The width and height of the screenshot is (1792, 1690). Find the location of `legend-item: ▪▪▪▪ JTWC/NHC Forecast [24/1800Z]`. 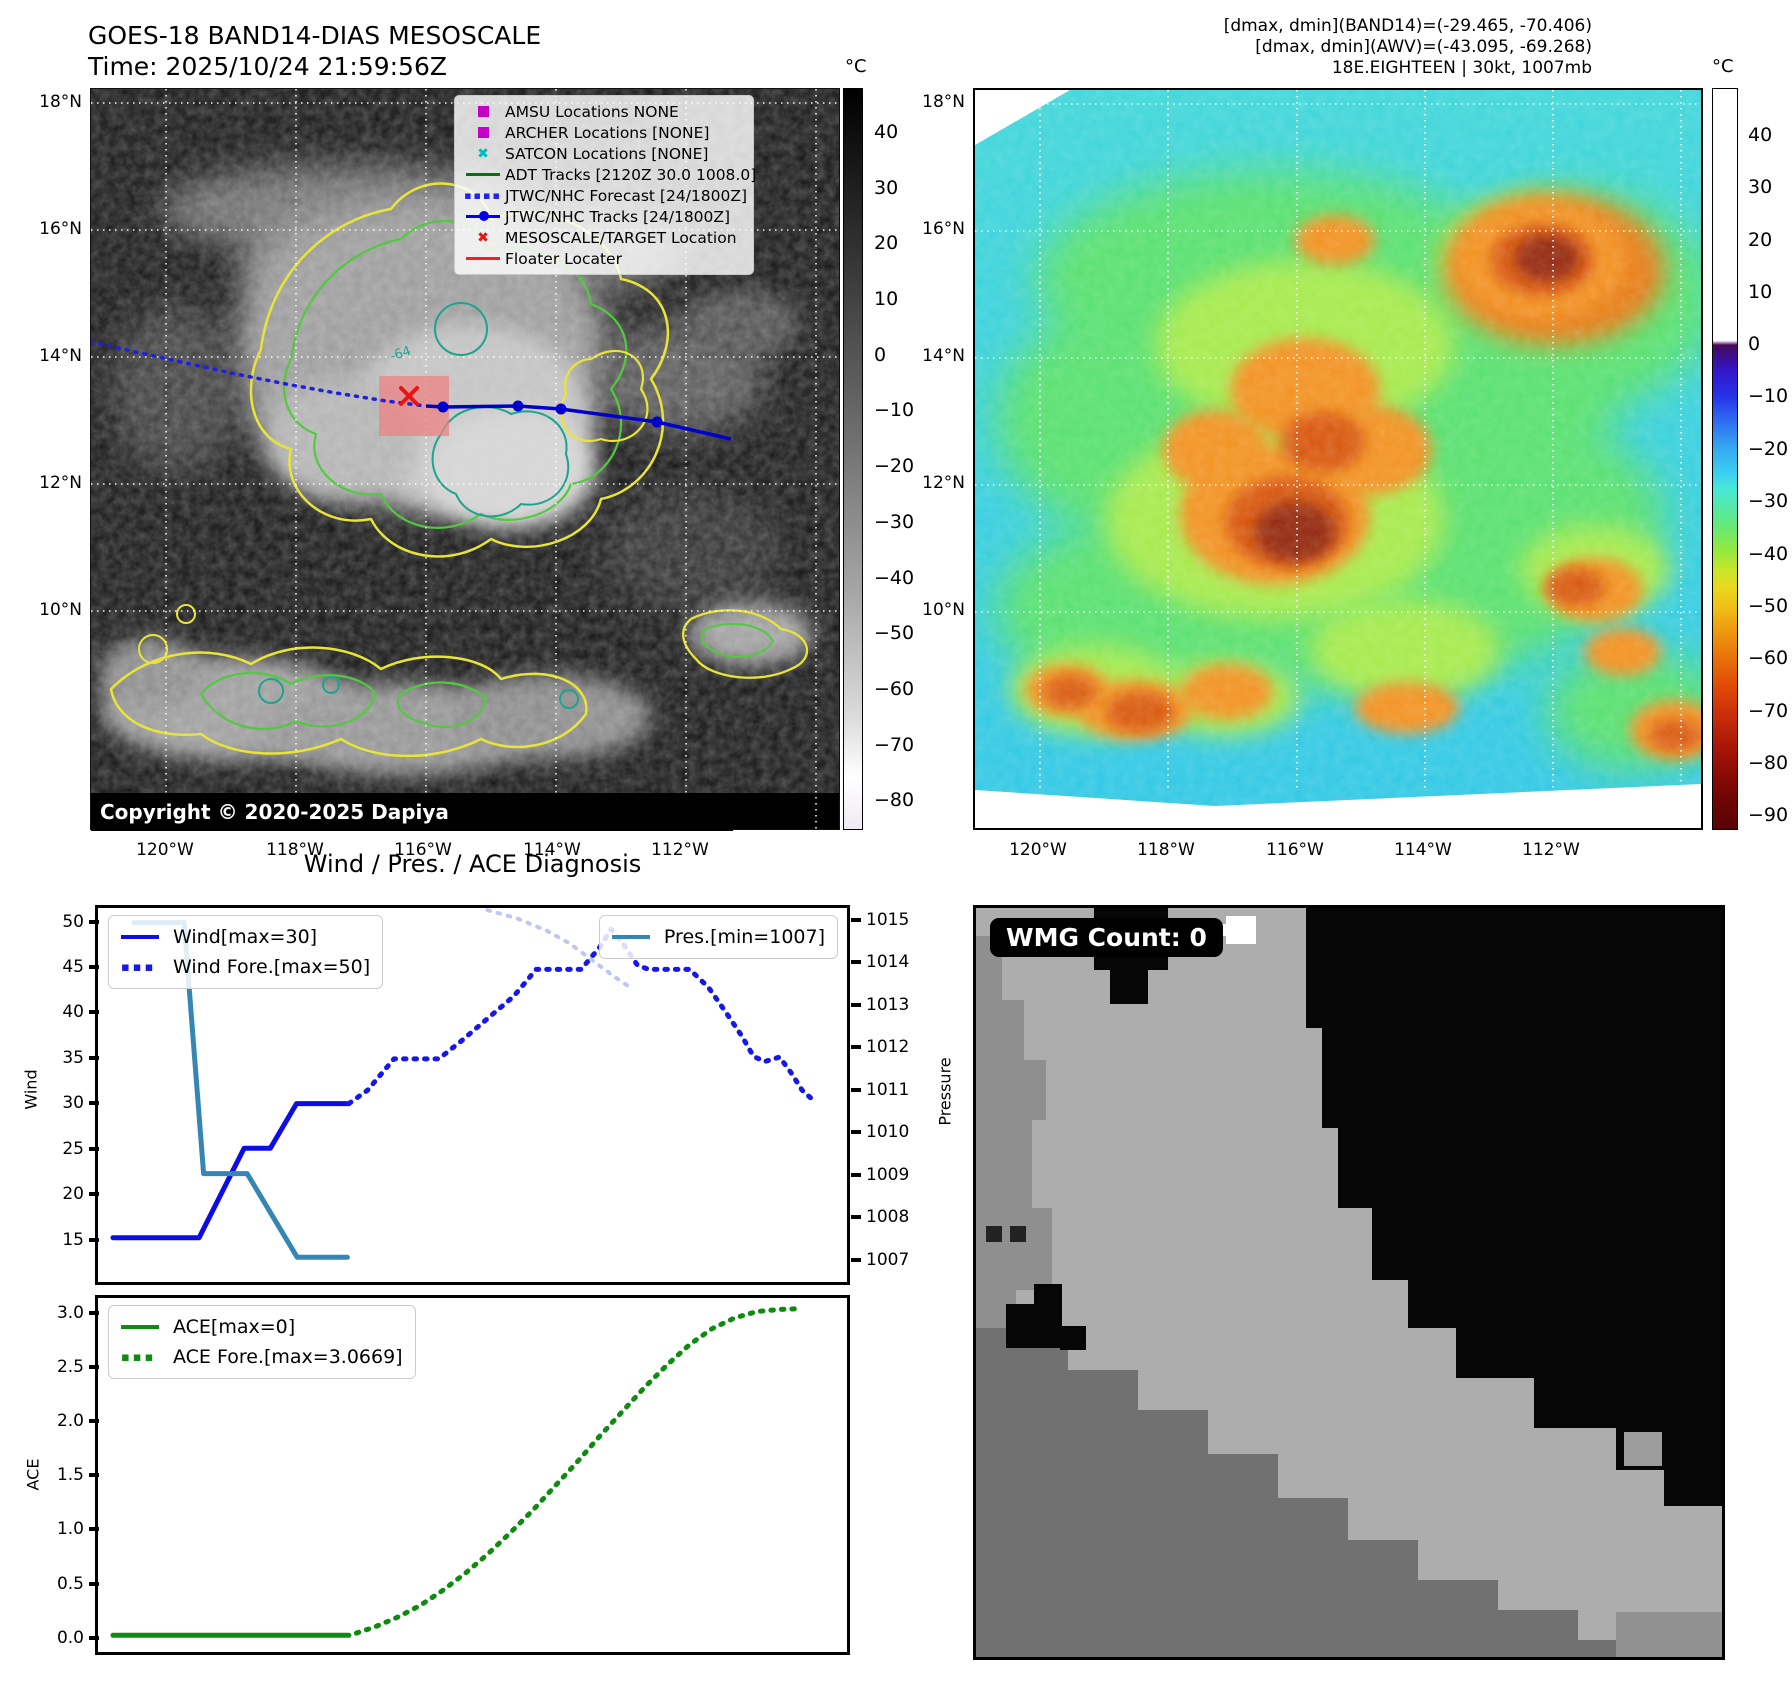

legend-item: ▪▪▪▪ JTWC/NHC Forecast [24/1800Z] is located at coordinates (604, 195).